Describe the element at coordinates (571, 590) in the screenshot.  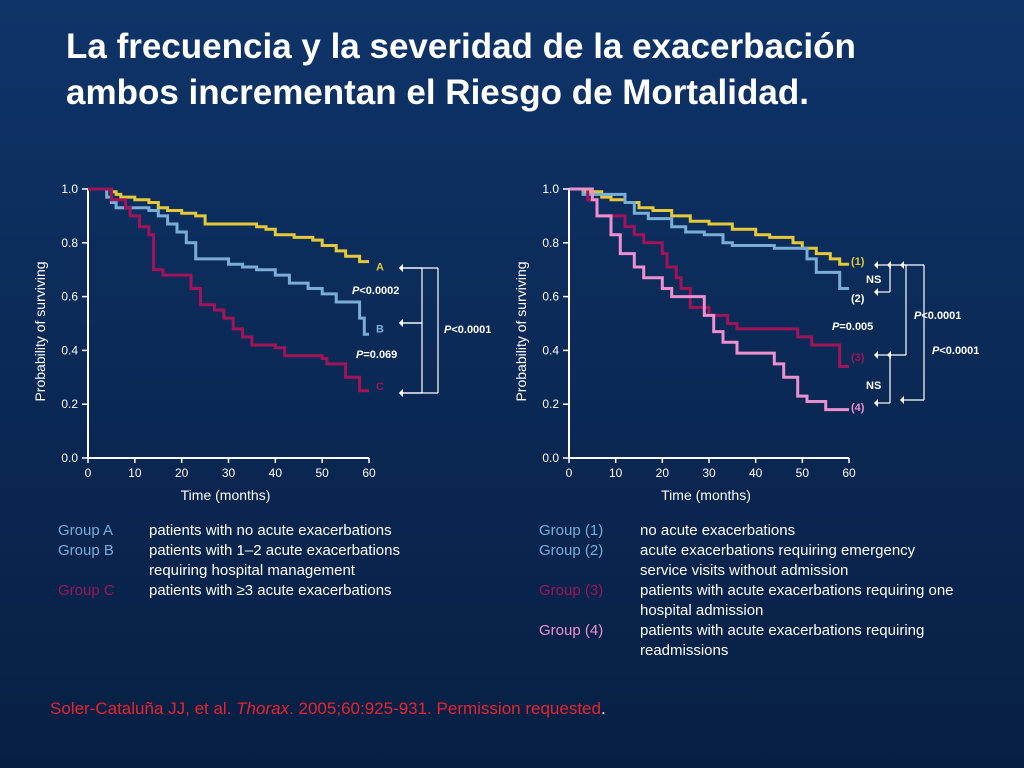
I see `legend-group-key: Group (3)` at that location.